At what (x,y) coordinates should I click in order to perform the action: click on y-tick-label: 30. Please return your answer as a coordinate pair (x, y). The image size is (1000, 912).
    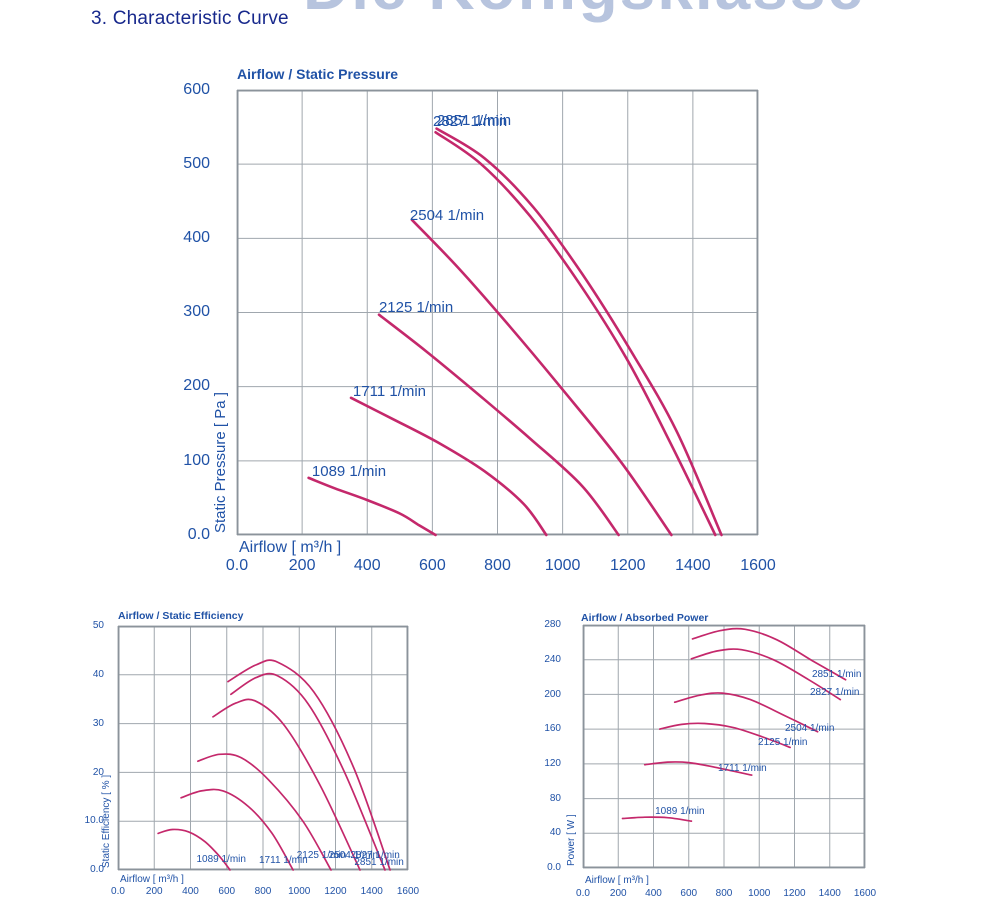
    Looking at the image, I should click on (98, 723).